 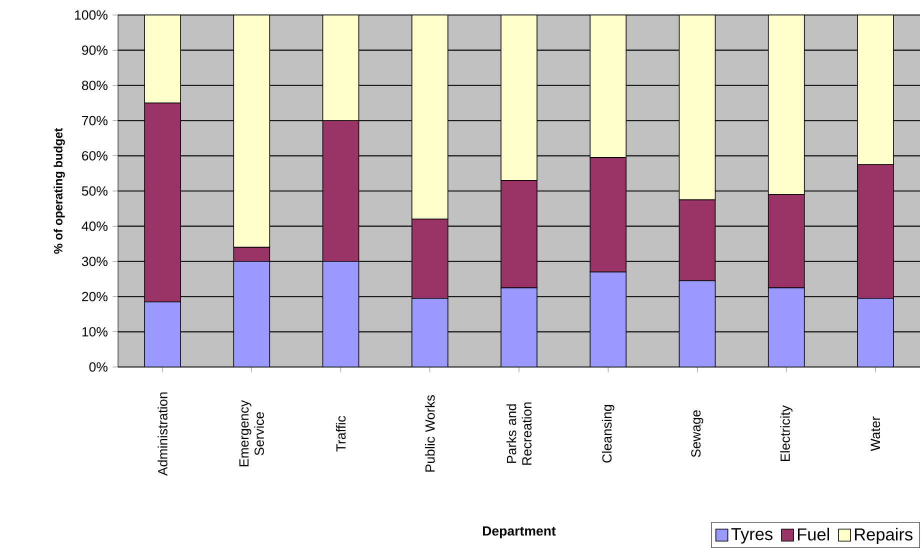 I want to click on y-tick-label: 30%, so click(x=95, y=261).